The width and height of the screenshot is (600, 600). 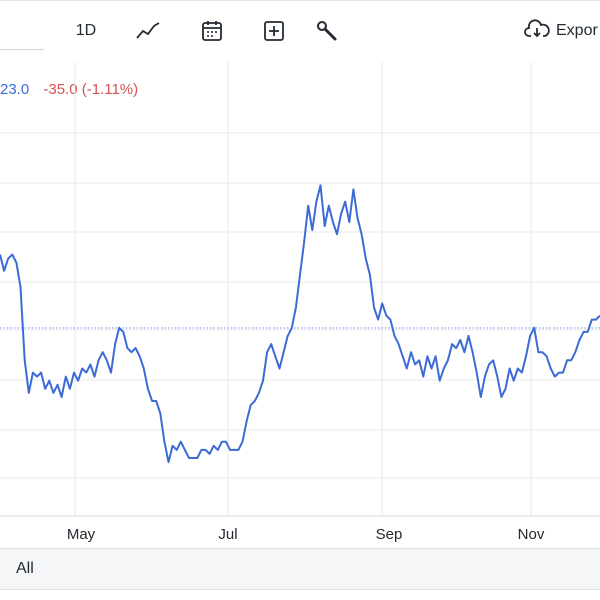 I want to click on calendar-icon, so click(x=212, y=31).